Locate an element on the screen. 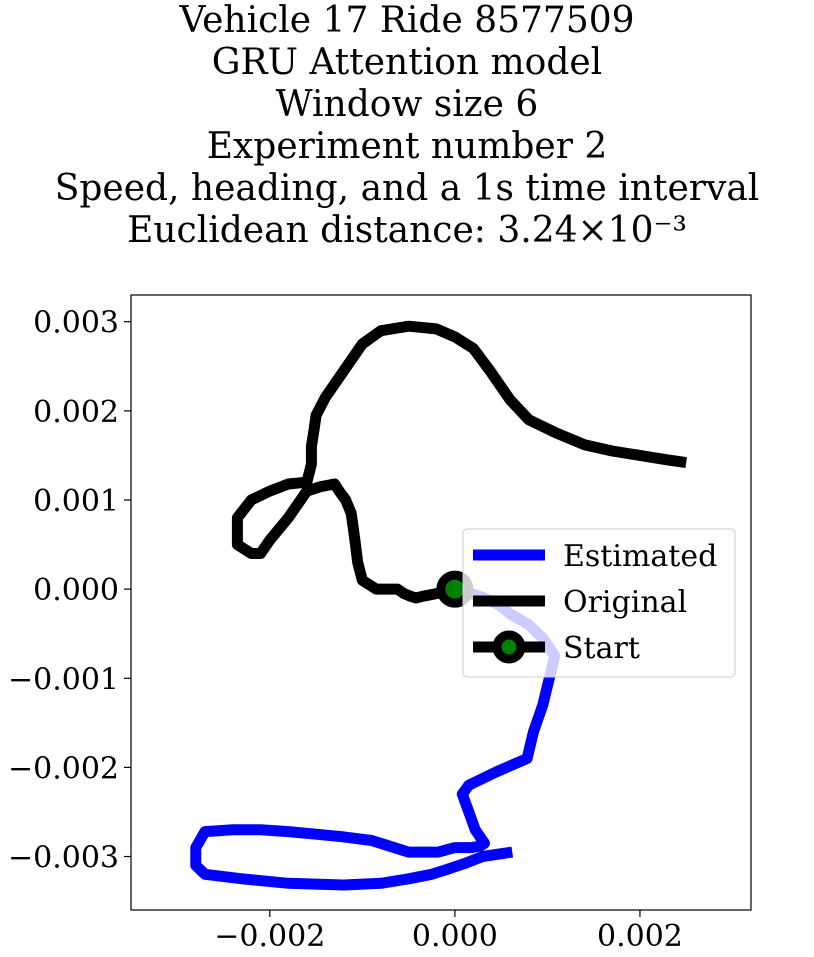  legend-label-estimated: Estimated is located at coordinates (640, 556).